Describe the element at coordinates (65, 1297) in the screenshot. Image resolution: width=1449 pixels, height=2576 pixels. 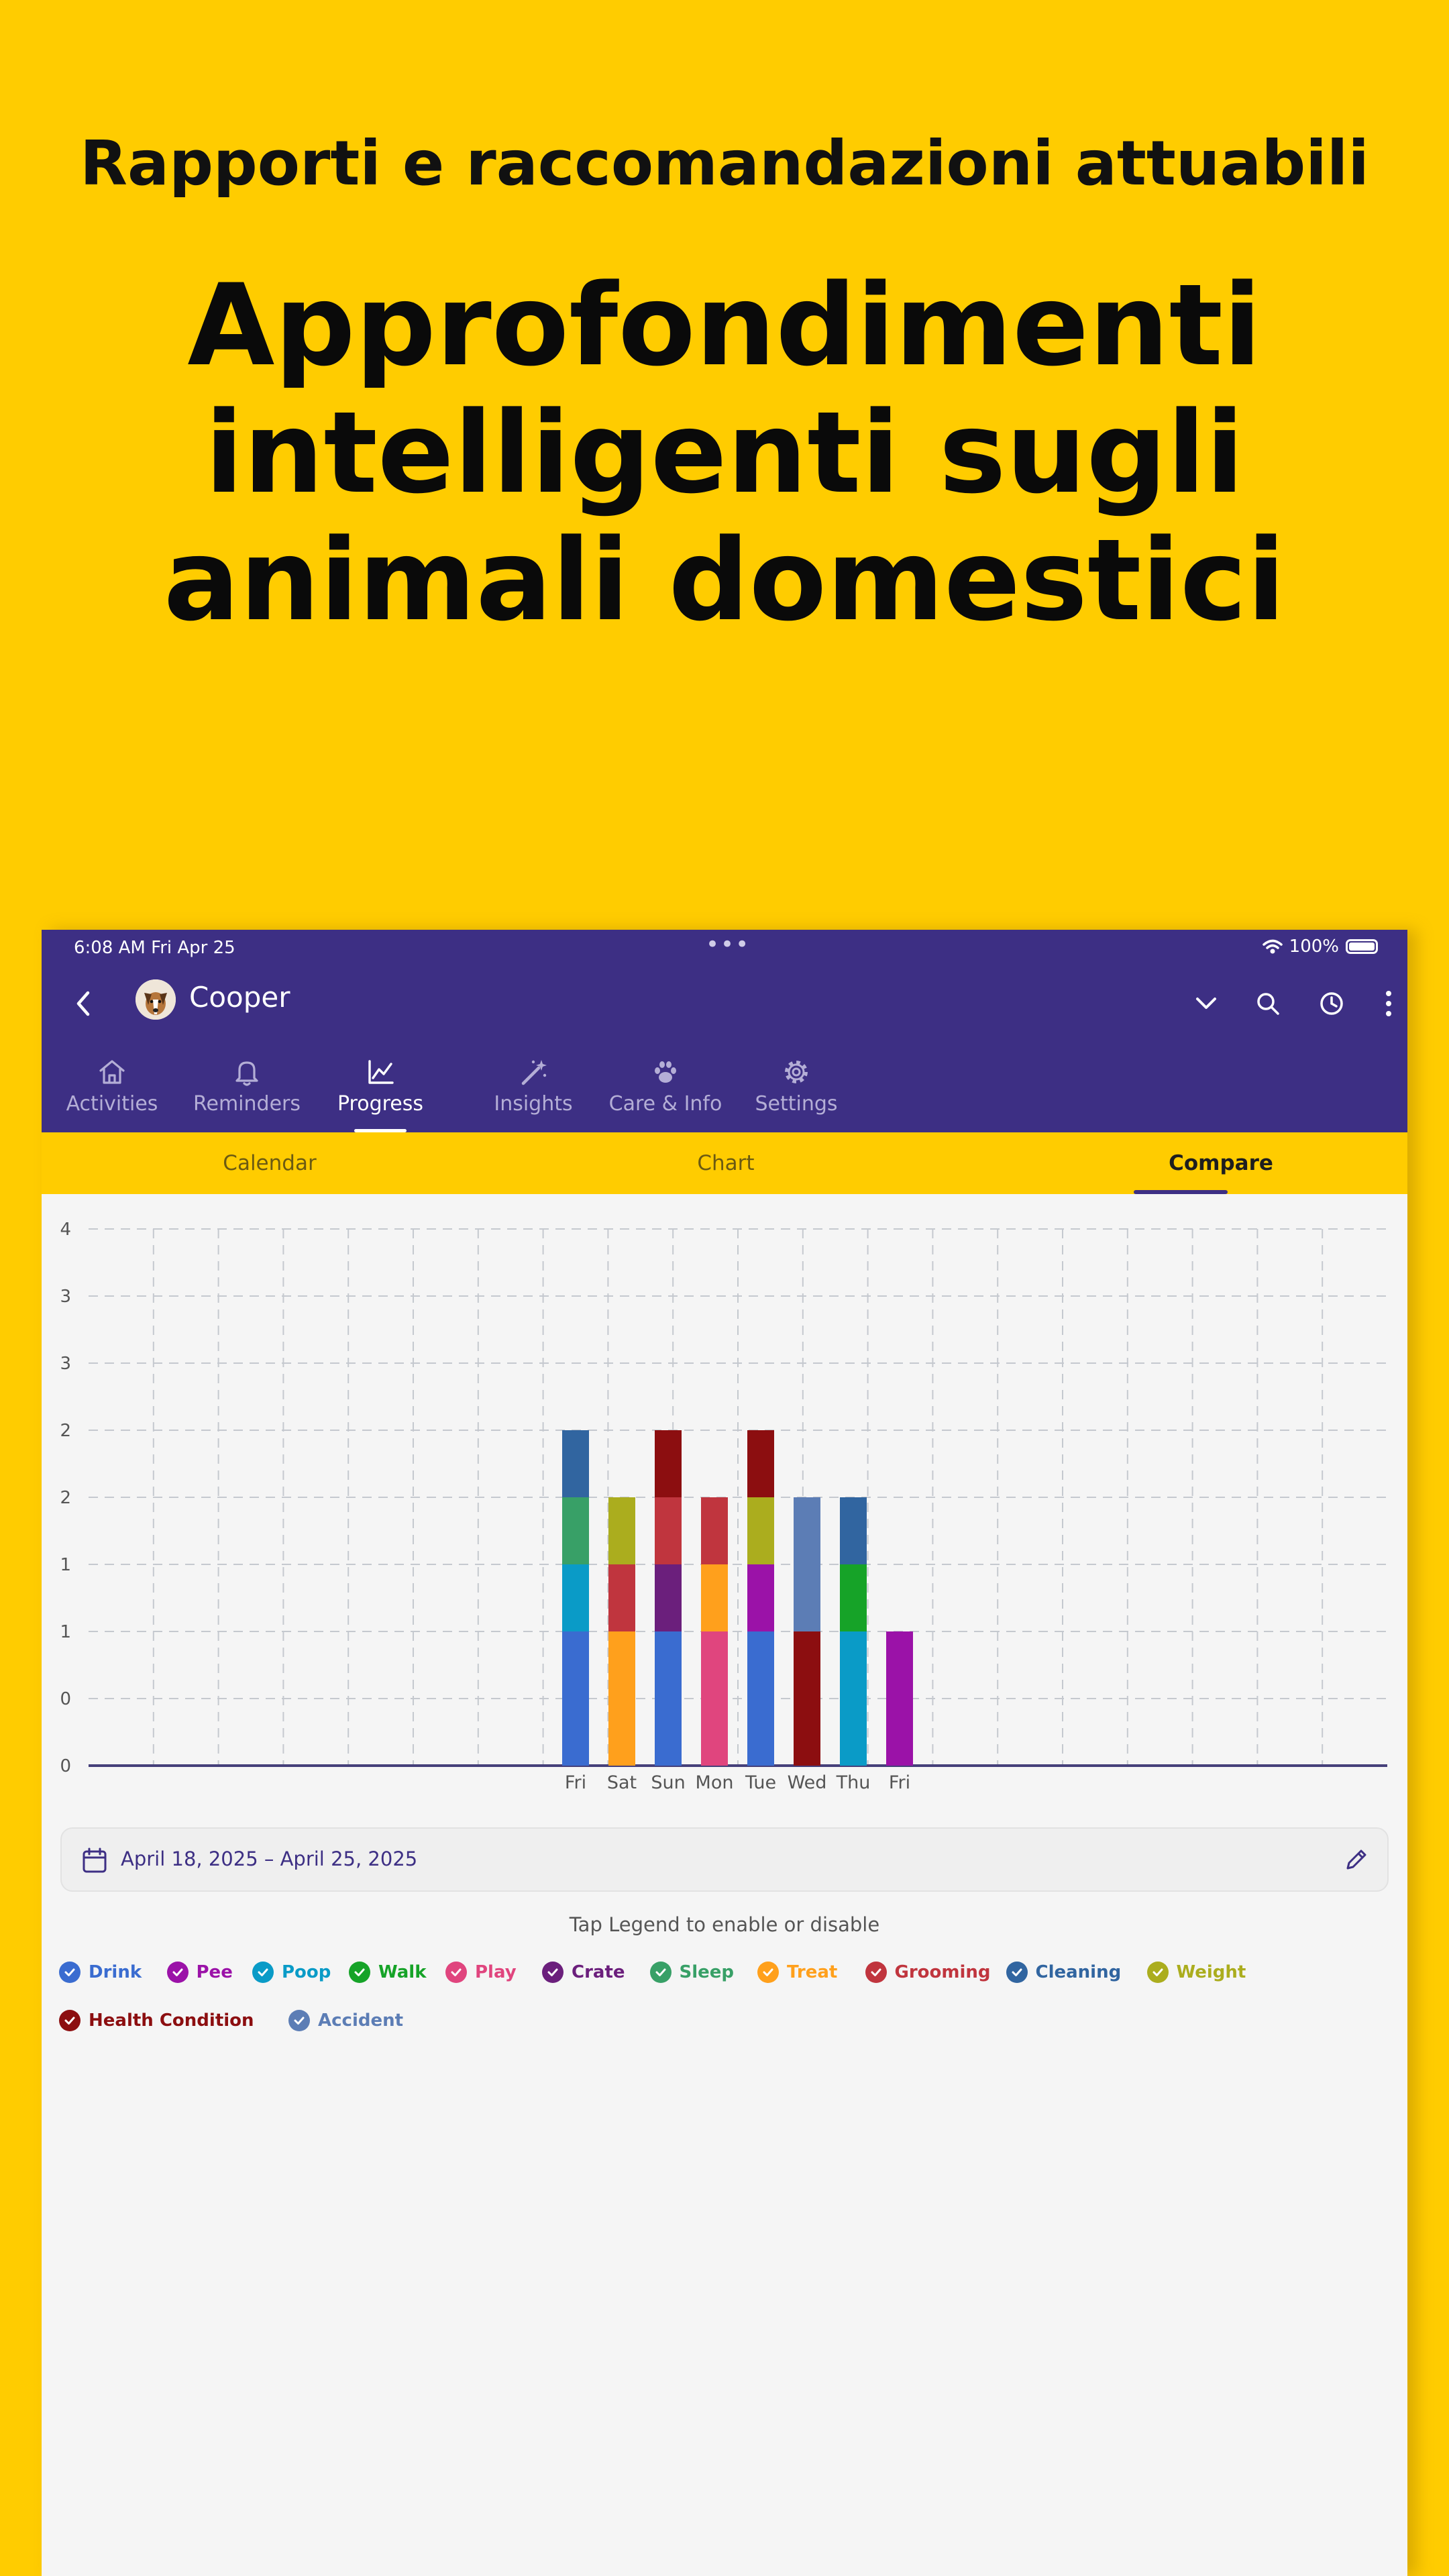
I see `y-tick-label: 3` at that location.